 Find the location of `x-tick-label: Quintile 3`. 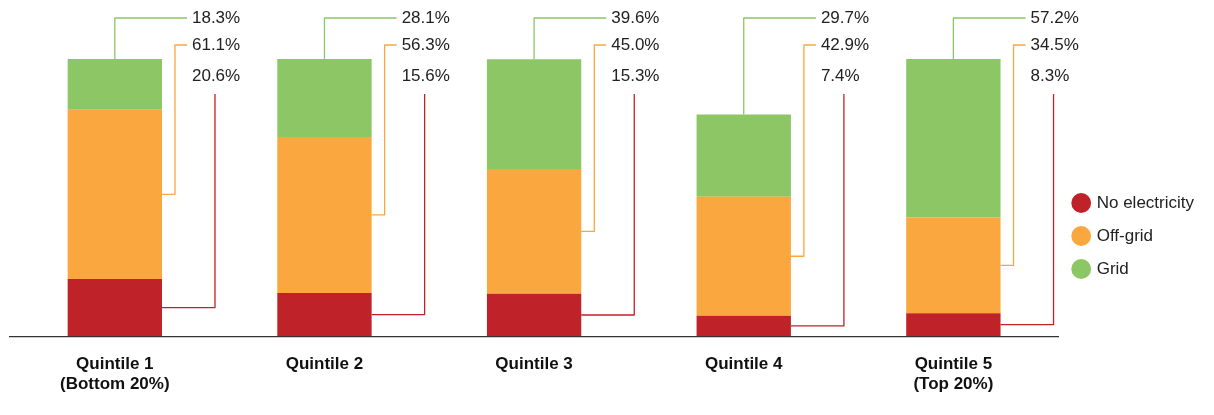

x-tick-label: Quintile 3 is located at coordinates (534, 364).